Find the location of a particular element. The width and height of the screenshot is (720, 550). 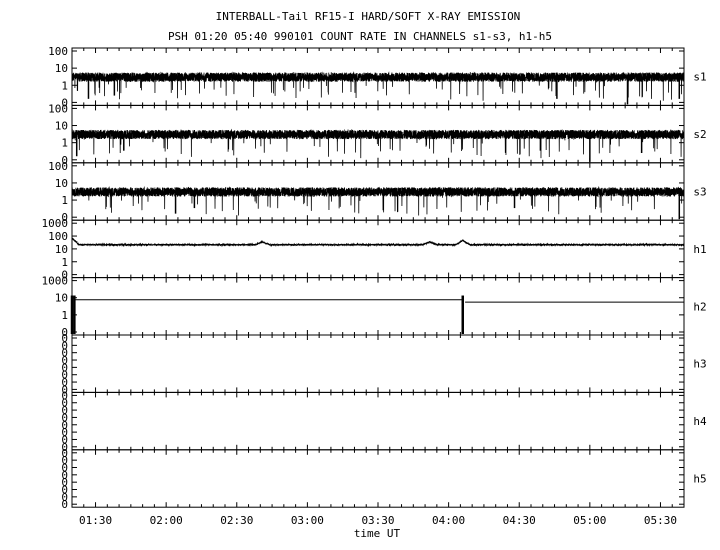

x-axis-label: time UT is located at coordinates (377, 533).